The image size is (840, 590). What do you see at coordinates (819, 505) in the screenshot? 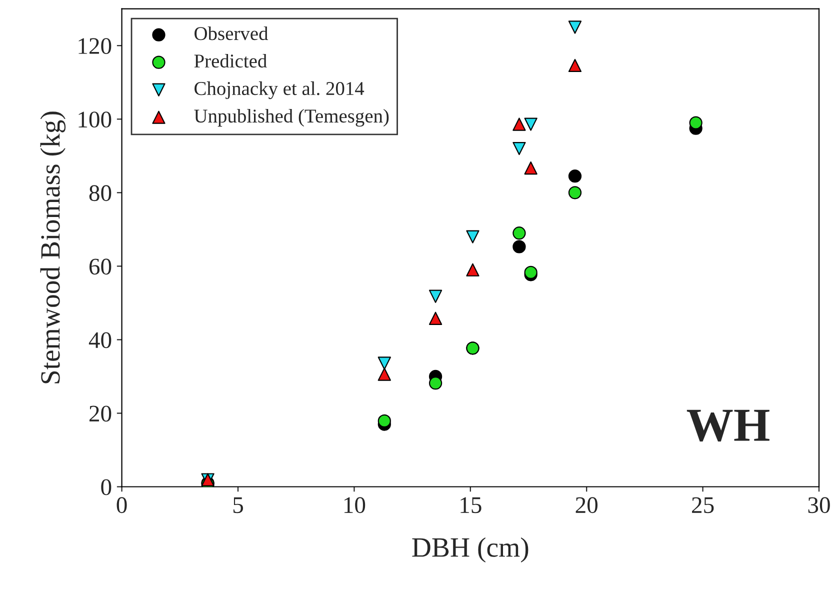
I see `x-tick-label: 30` at bounding box center [819, 505].